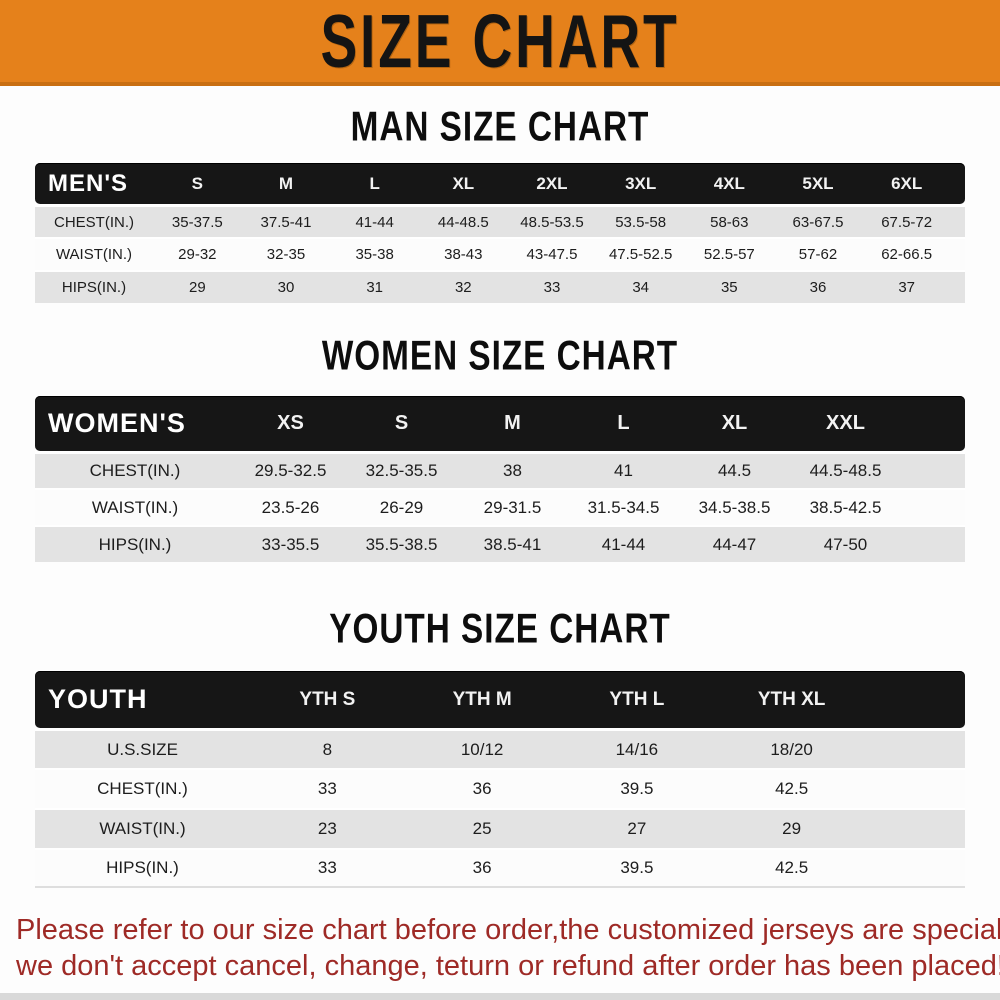 The height and width of the screenshot is (1000, 1000). What do you see at coordinates (734, 544) in the screenshot?
I see `size-value-cell: 44-47` at bounding box center [734, 544].